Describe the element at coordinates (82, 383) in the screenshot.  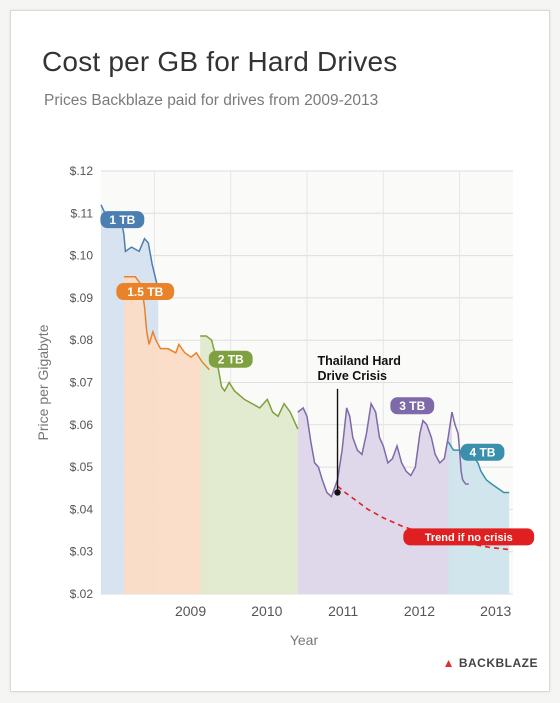
I see `y-tick-label: $.07` at that location.